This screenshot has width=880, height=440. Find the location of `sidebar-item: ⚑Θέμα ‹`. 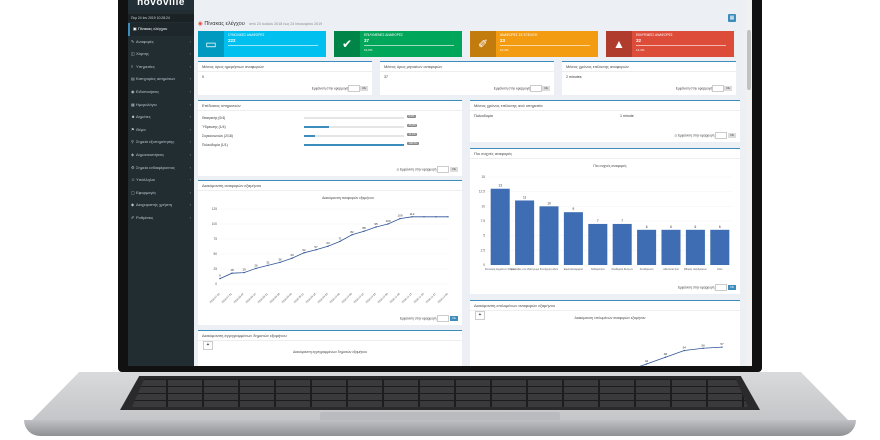

sidebar-item: ⚑Θέμα ‹ is located at coordinates (161, 130).